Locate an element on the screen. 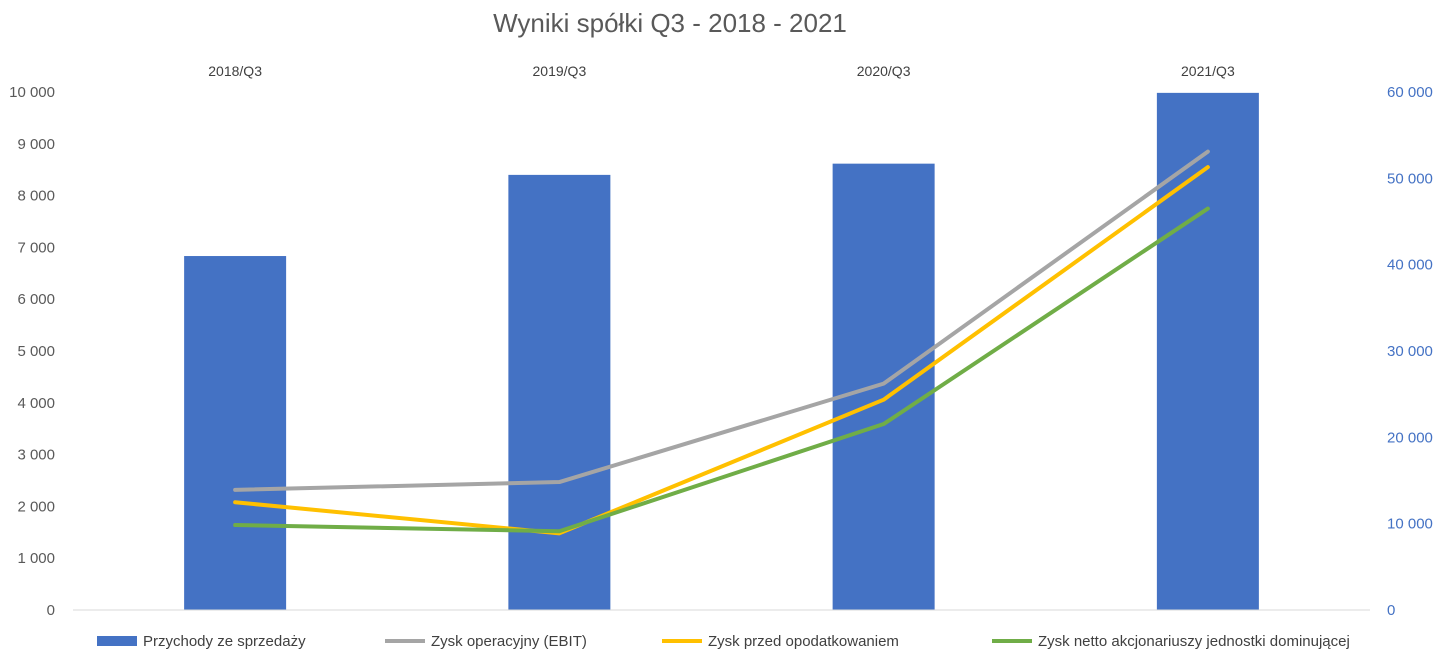 This screenshot has width=1442, height=668. right-axis-ticks: 0 10 000 20 000 30 000 40 000 50 000 60 000 is located at coordinates (1410, 351).